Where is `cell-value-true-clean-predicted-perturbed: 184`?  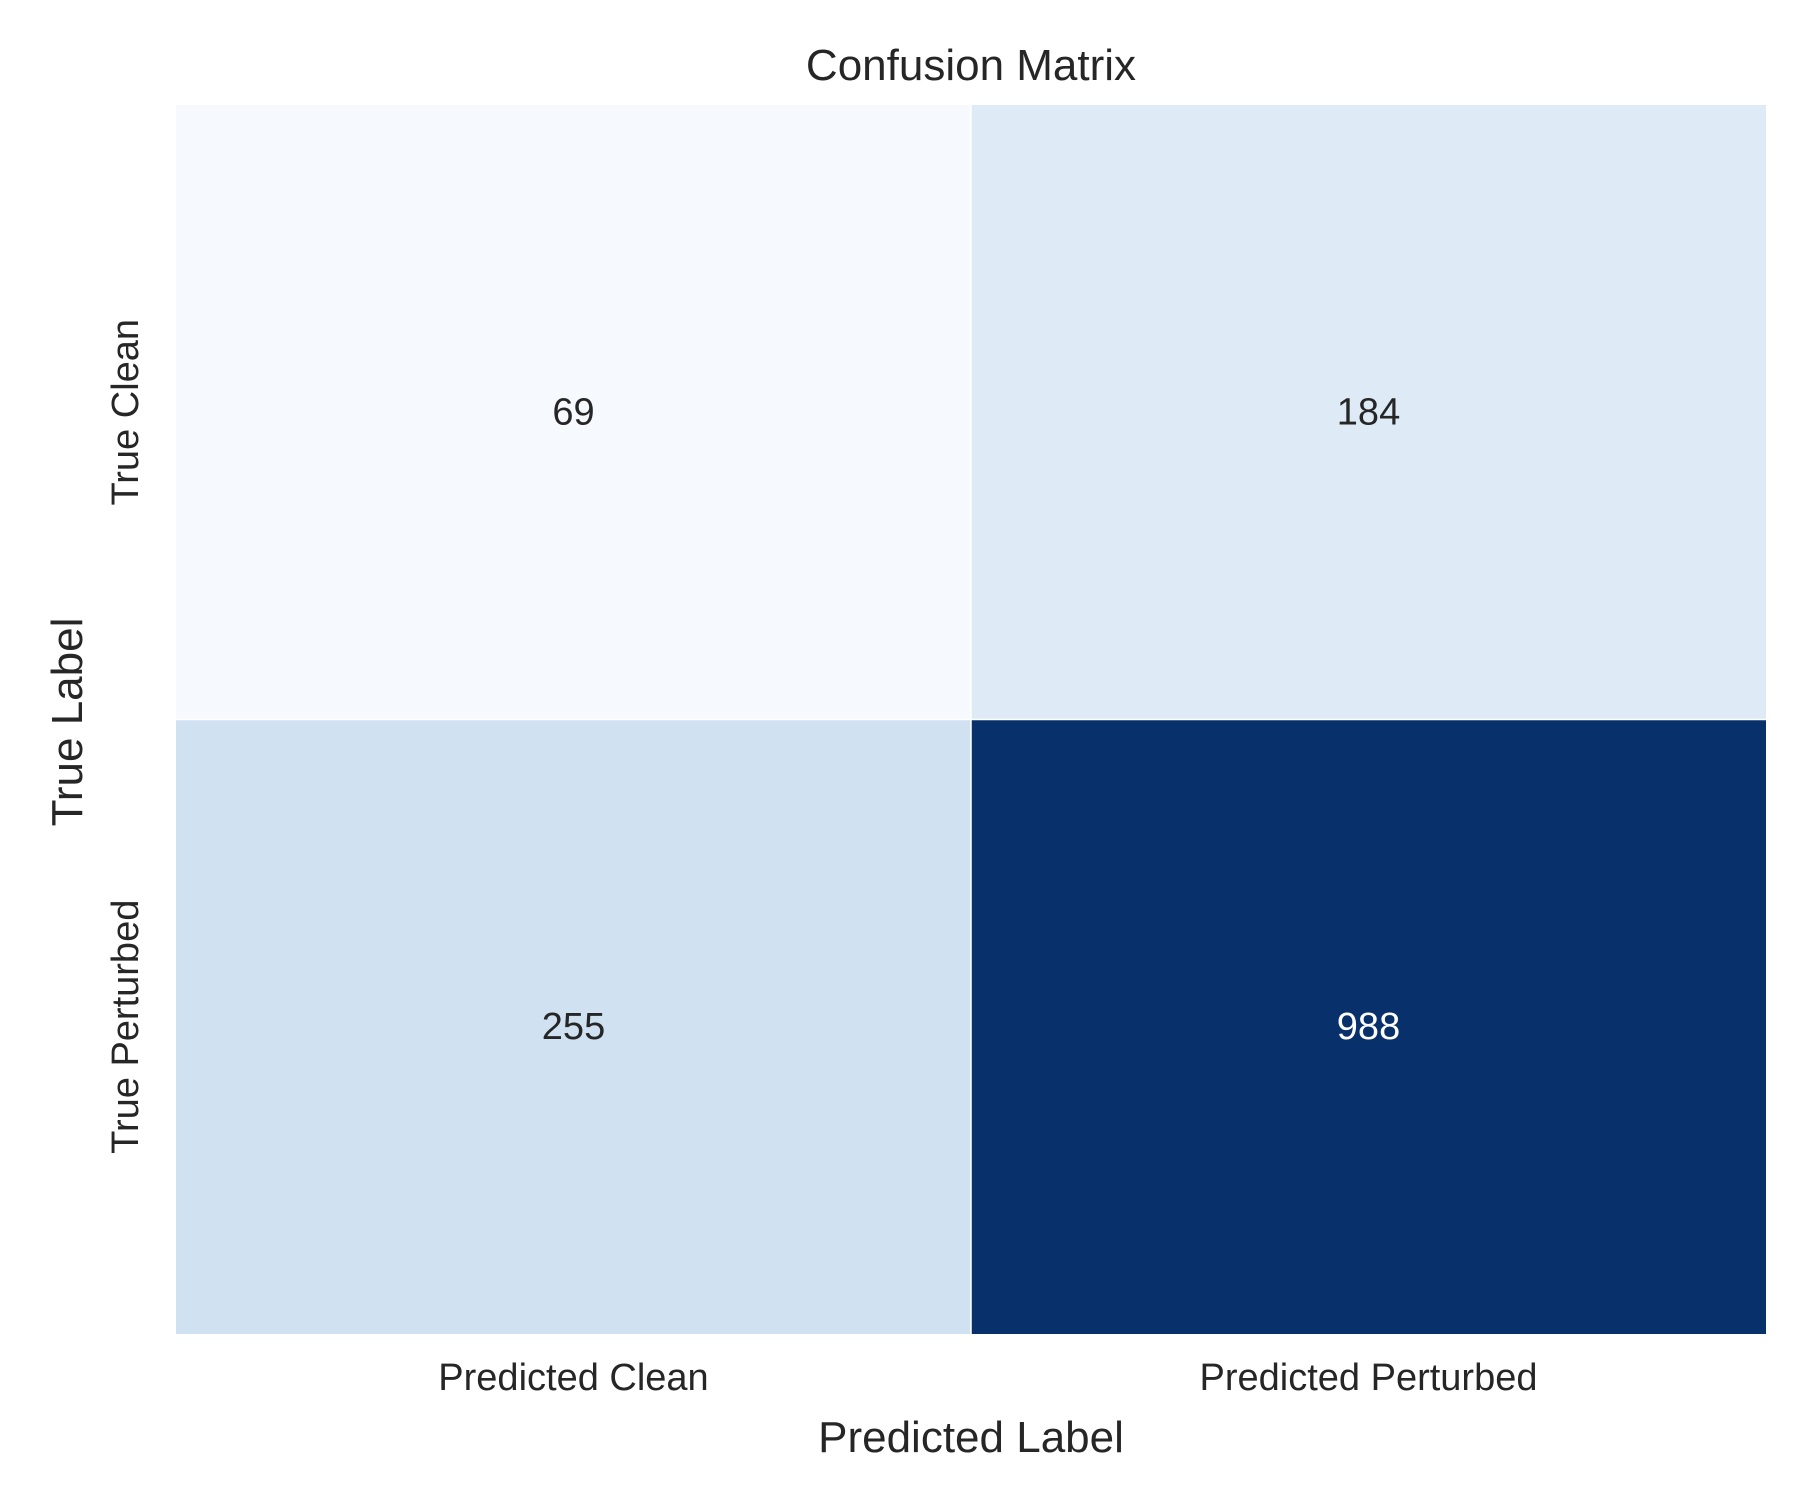 cell-value-true-clean-predicted-perturbed: 184 is located at coordinates (1368, 412).